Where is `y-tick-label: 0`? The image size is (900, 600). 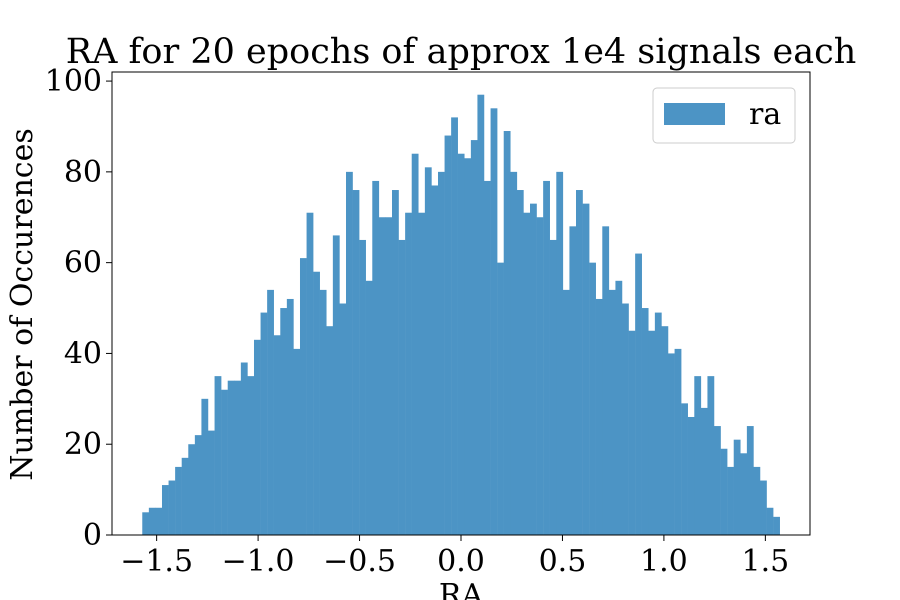 y-tick-label: 0 is located at coordinates (92, 535).